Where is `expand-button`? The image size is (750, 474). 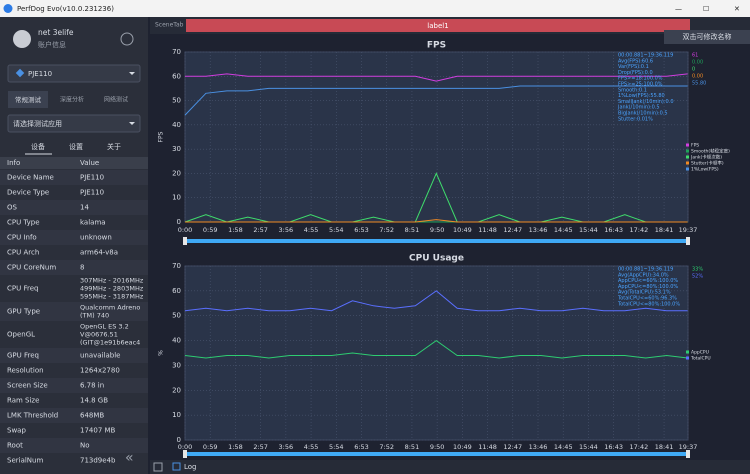 expand-button is located at coordinates (158, 467).